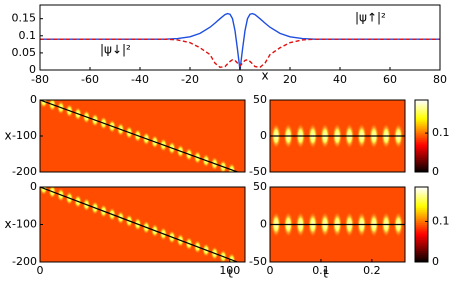  Describe the element at coordinates (264, 76) in the screenshot. I see `x-axis-label: x` at that location.